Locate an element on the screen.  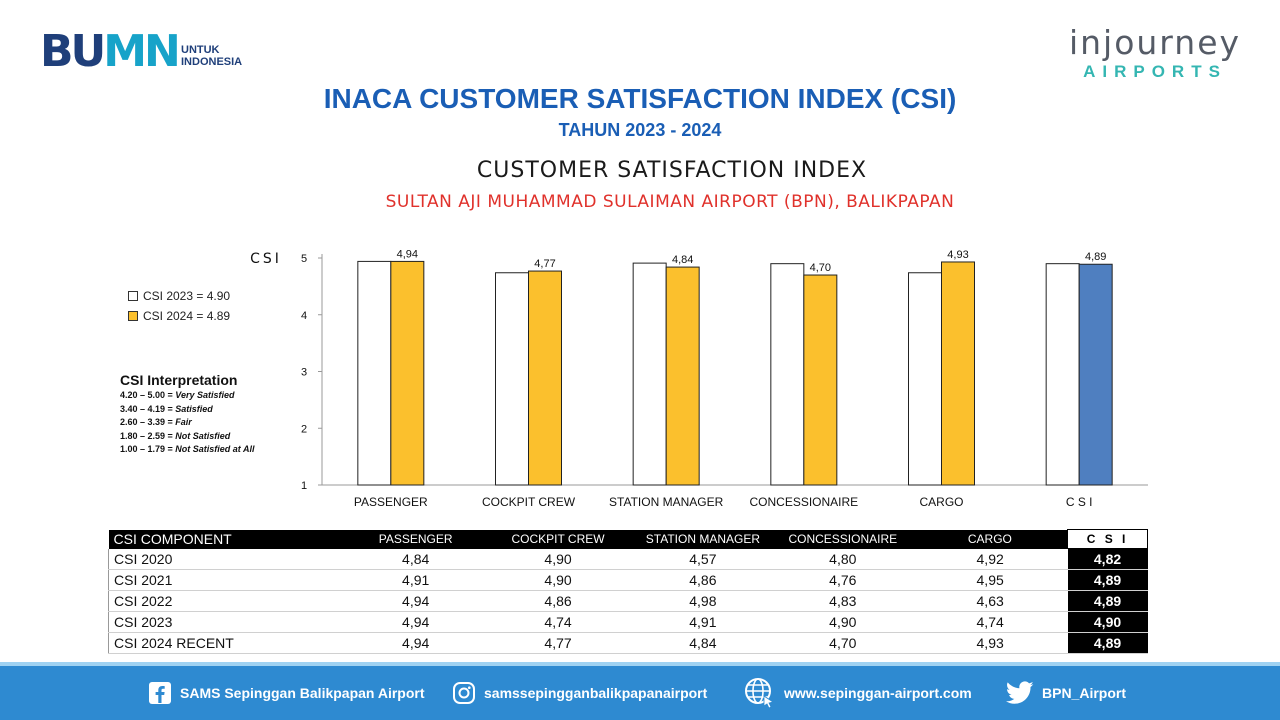
footer-website-link: www.sepinggan-airport.com is located at coordinates (857, 693).